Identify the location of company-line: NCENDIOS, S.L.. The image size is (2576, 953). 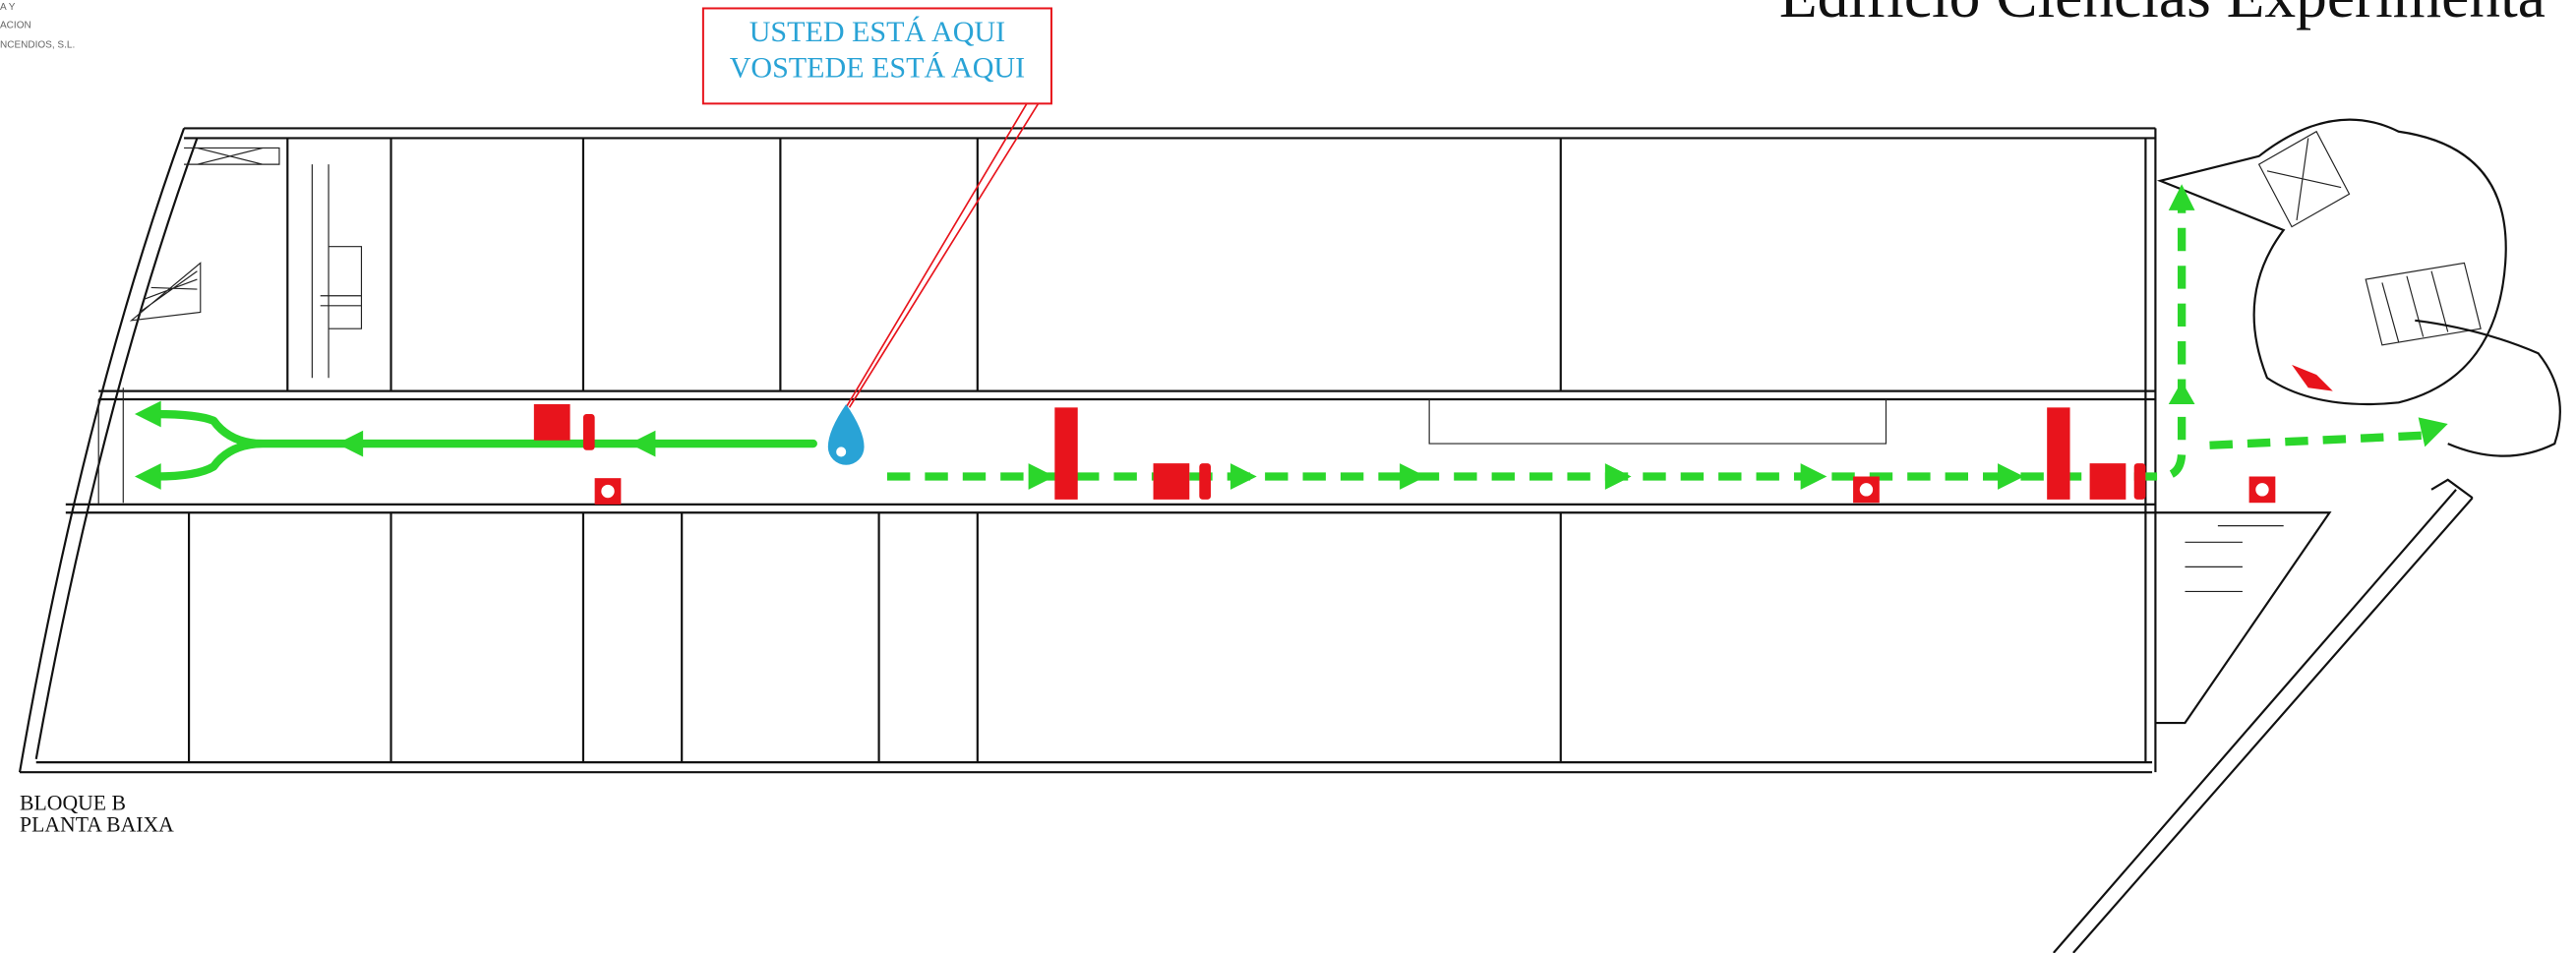
(37, 45).